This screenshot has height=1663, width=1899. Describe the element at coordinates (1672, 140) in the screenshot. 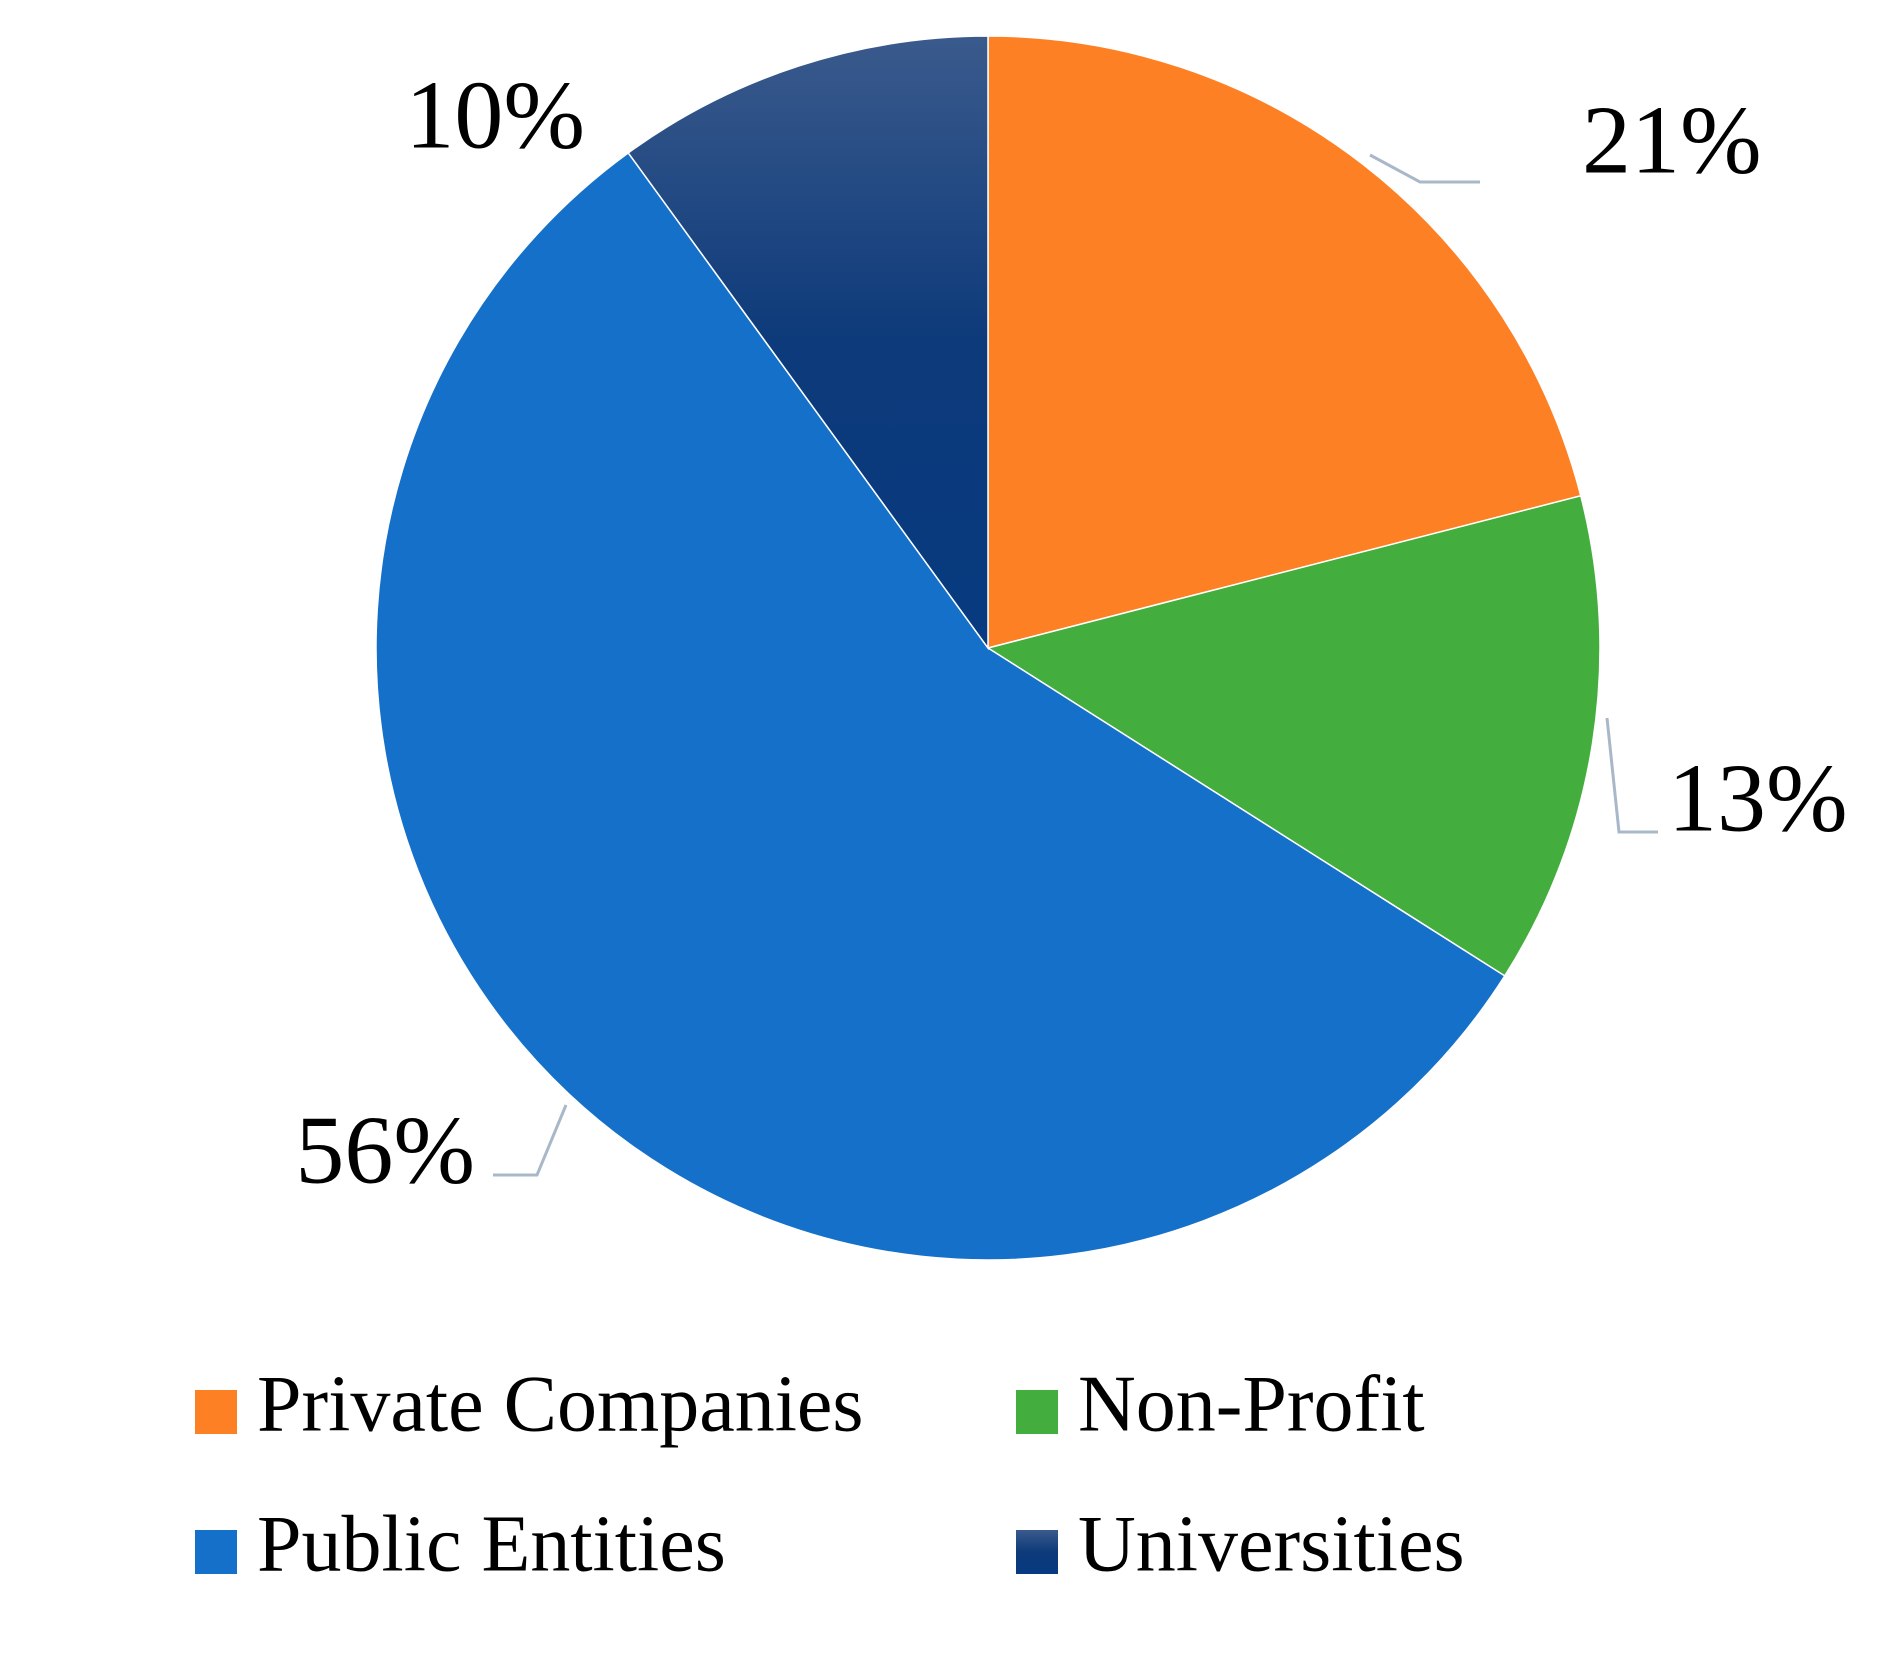

I see `data-label: 21%` at that location.